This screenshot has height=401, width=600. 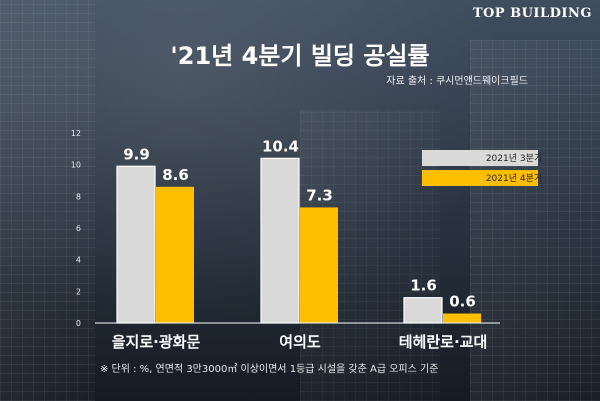 What do you see at coordinates (514, 178) in the screenshot?
I see `legend-entry: 2021년 4분기` at bounding box center [514, 178].